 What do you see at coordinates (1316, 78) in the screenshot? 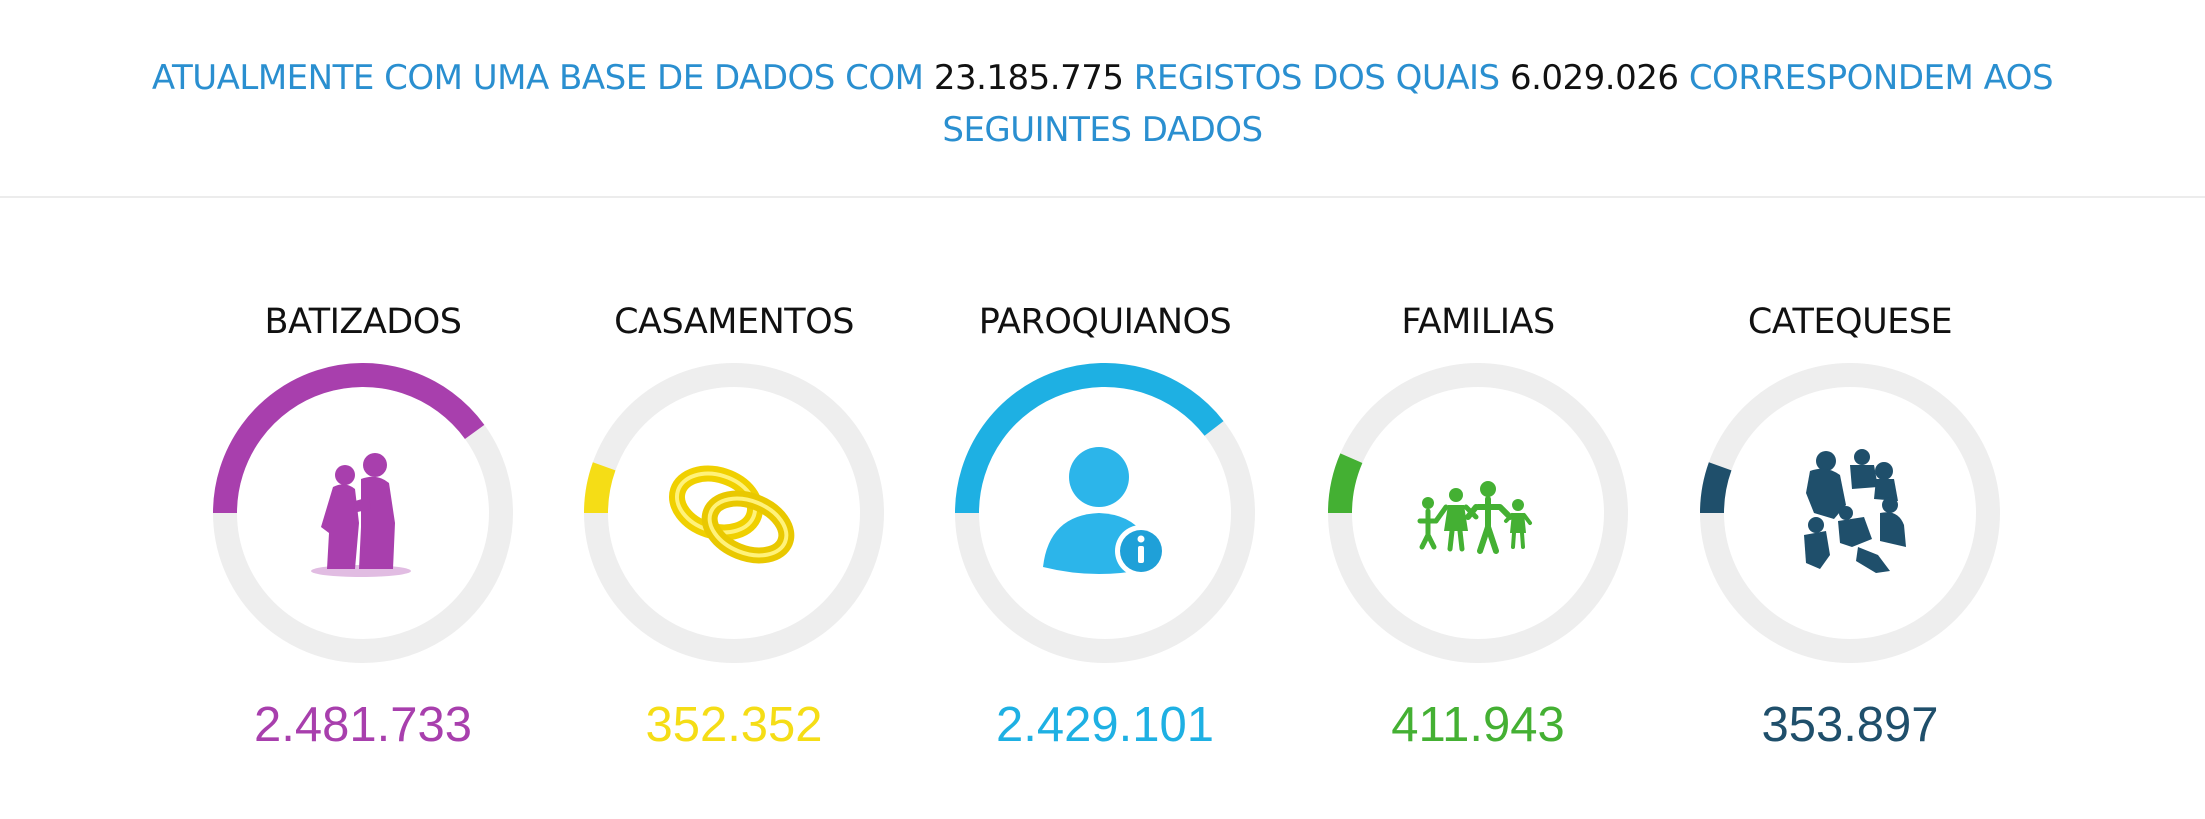
I see `summary-text-2: REGISTOS DOS QUAIS` at bounding box center [1316, 78].